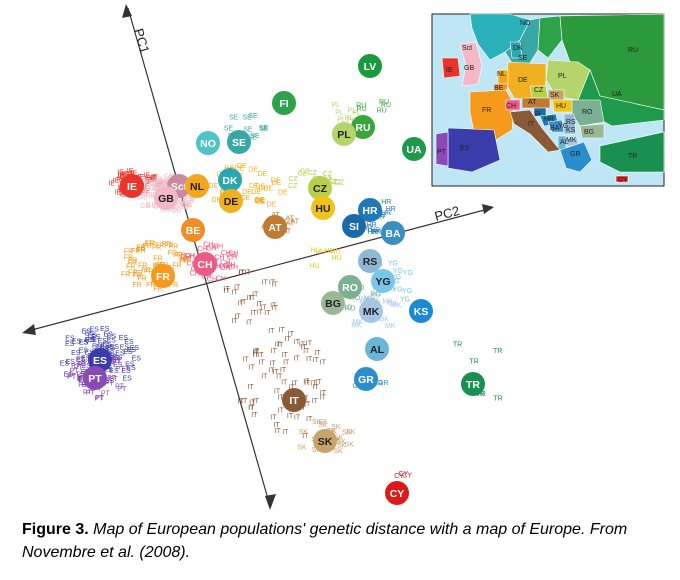  I want to click on centroid-tr: TR, so click(473, 384).